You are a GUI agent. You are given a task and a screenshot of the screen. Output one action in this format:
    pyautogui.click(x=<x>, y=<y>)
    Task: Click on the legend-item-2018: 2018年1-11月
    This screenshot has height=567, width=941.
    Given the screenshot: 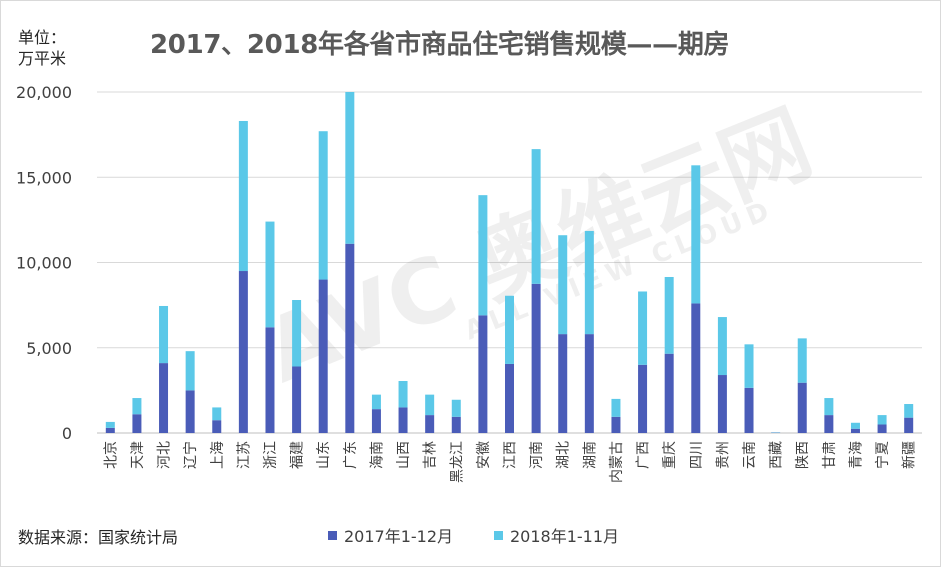 What is the action you would take?
    pyautogui.click(x=556, y=535)
    